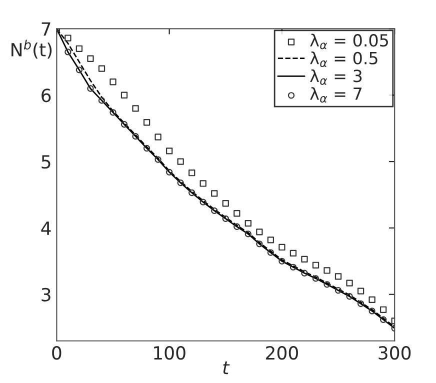 This screenshot has width=436, height=383. Describe the element at coordinates (282, 353) in the screenshot. I see `x-tick-label: 200` at that location.